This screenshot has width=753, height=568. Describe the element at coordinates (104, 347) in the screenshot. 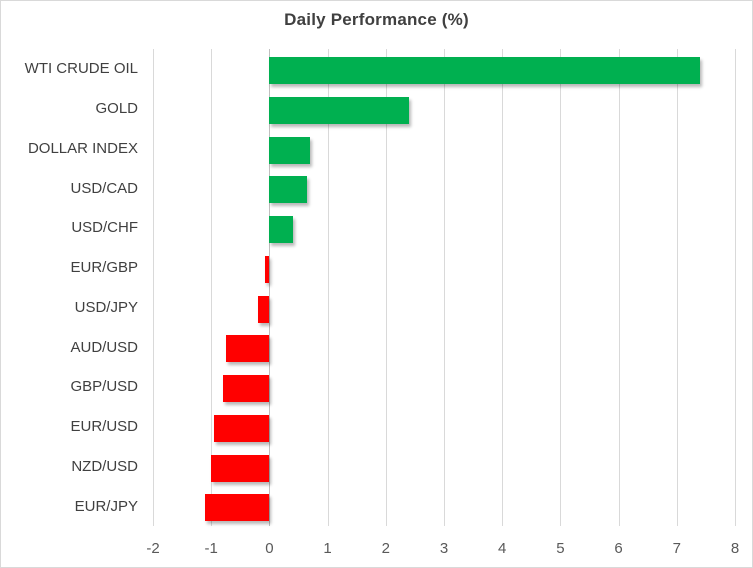

I see `category-label: AUD/USD` at that location.